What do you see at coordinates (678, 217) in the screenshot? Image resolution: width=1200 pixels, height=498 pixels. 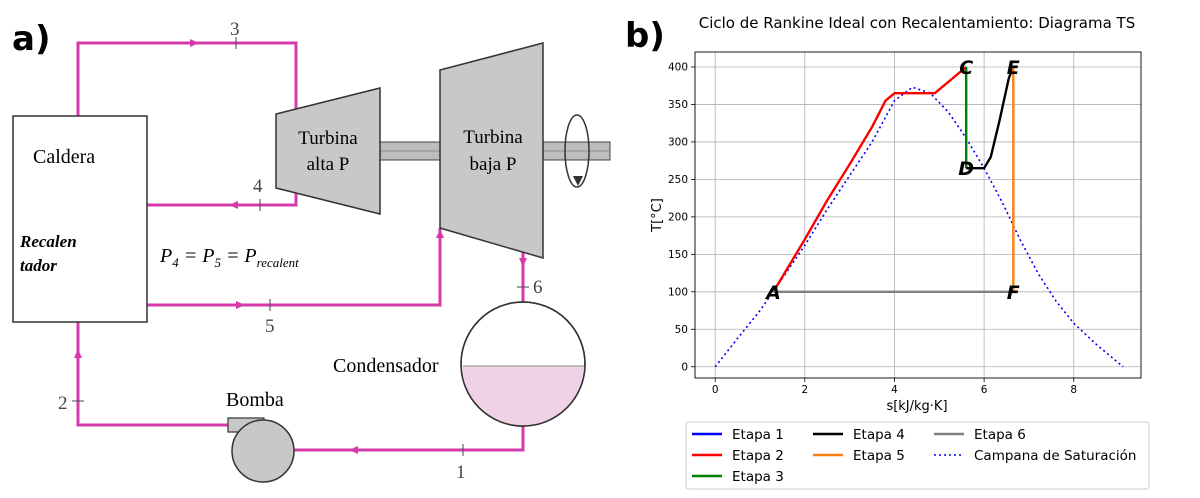 I see `y-tick-label: 200` at bounding box center [678, 217].